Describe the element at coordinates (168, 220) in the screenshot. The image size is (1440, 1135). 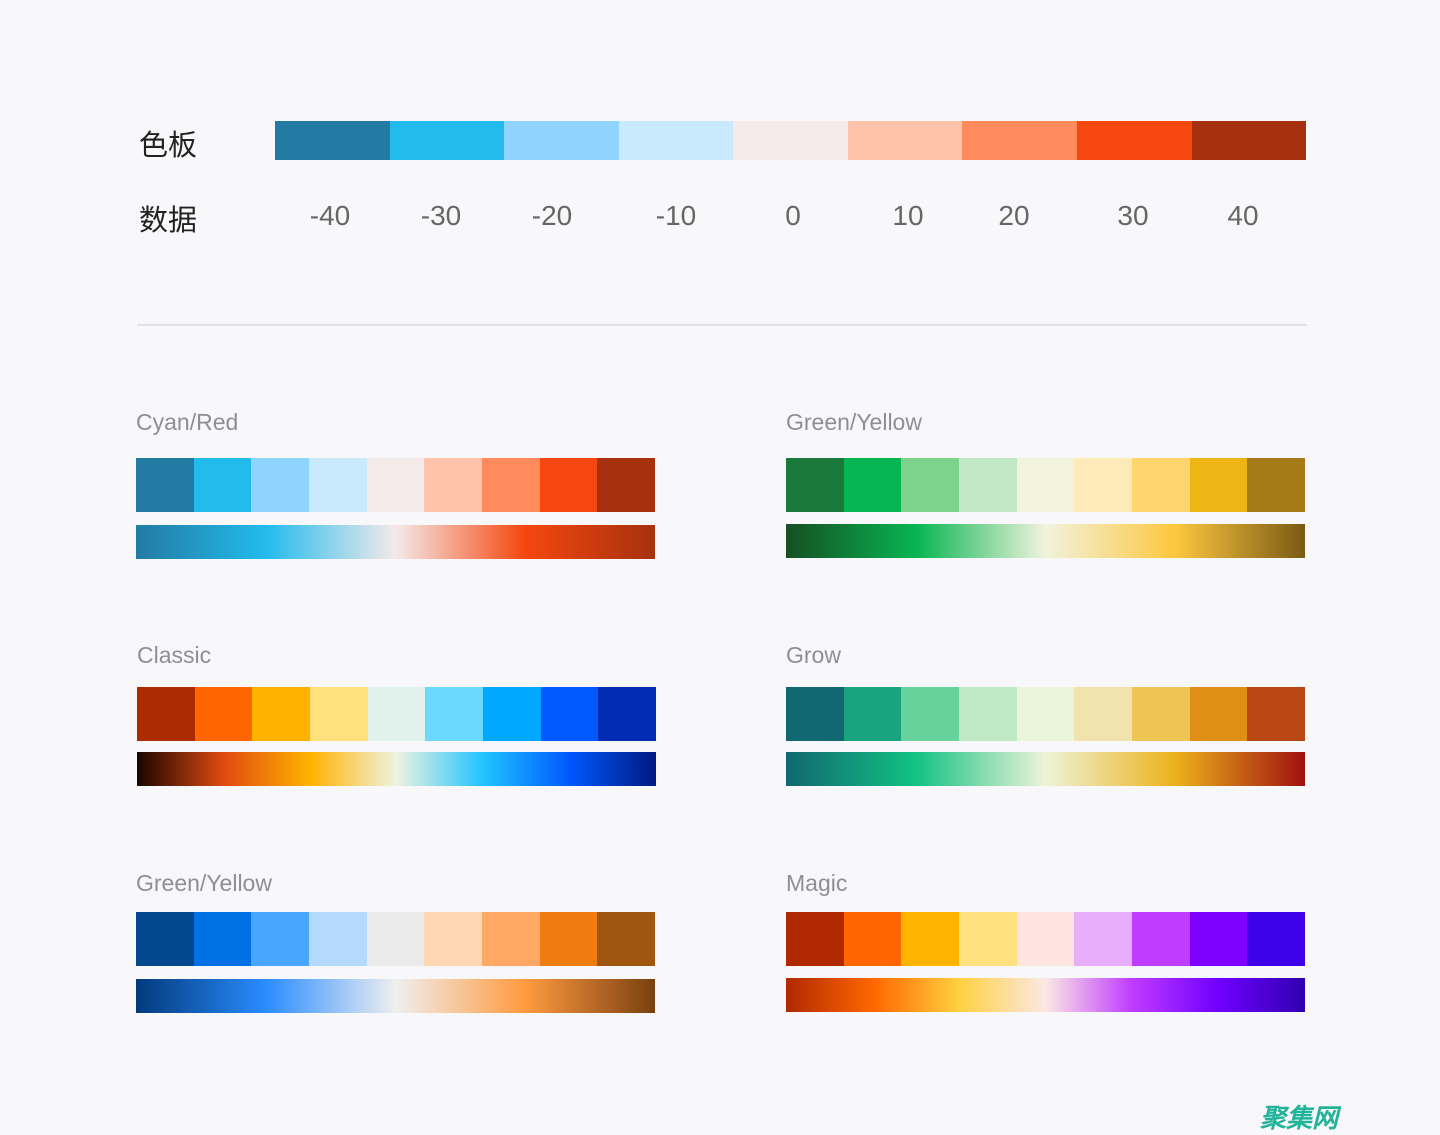
I see `data-row-label: 数据` at that location.